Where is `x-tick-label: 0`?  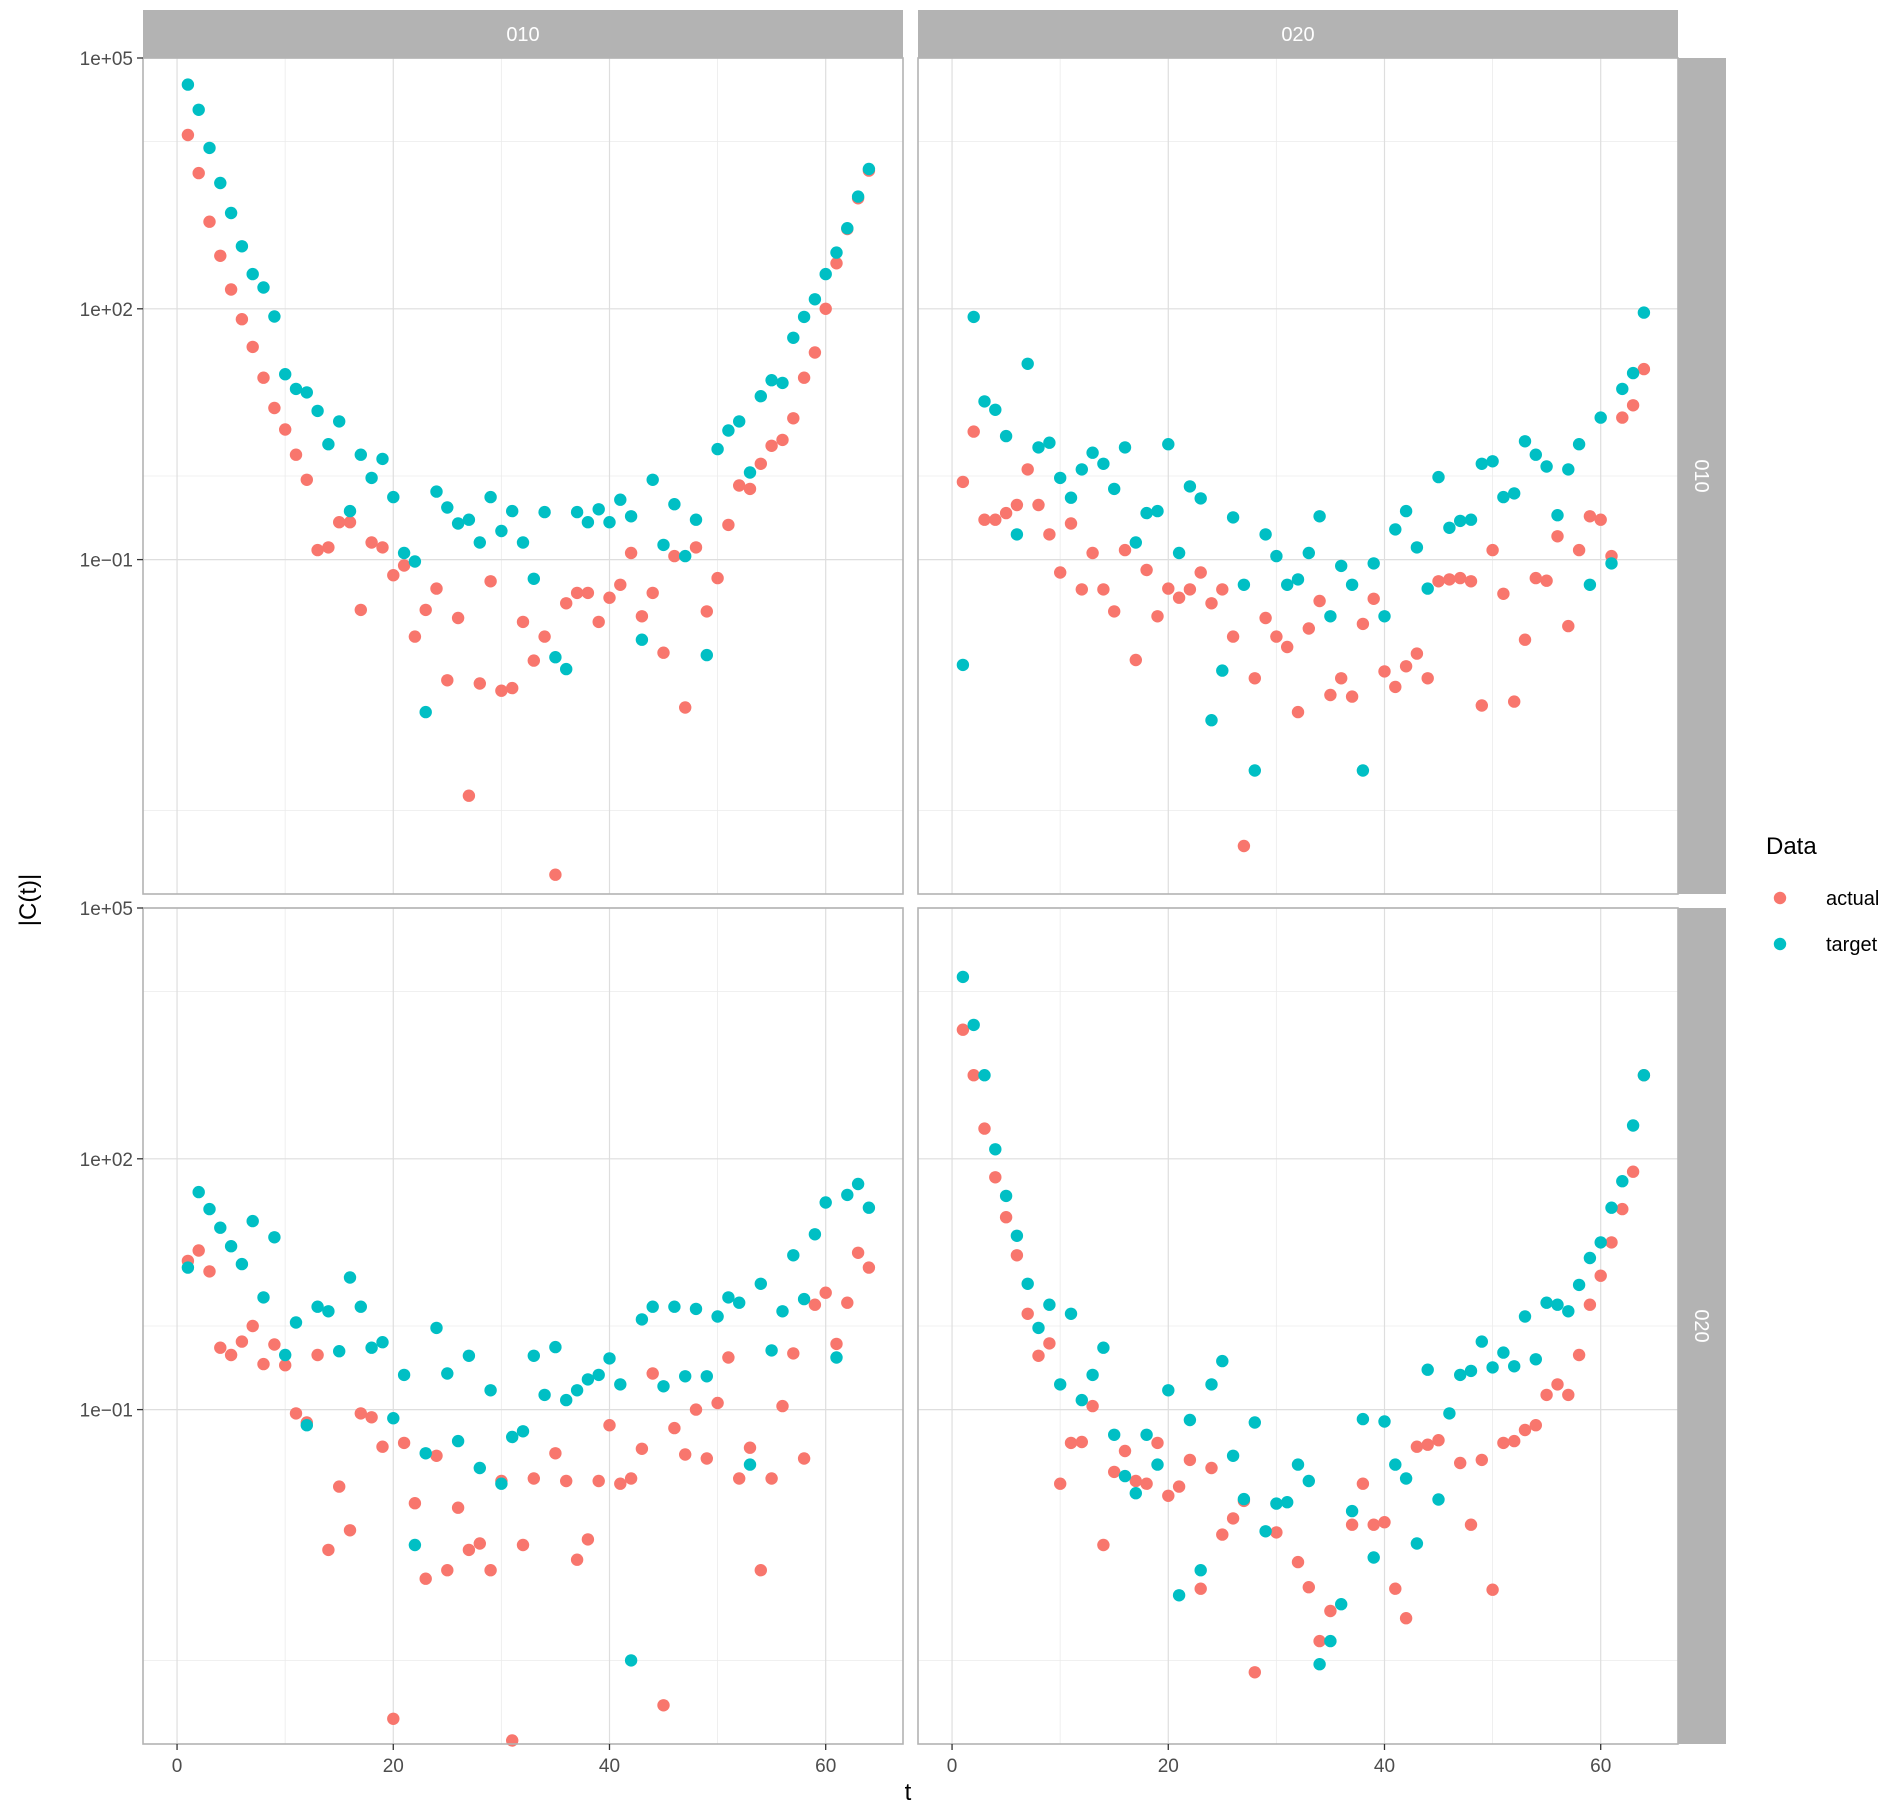
x-tick-label: 0 is located at coordinates (177, 1766).